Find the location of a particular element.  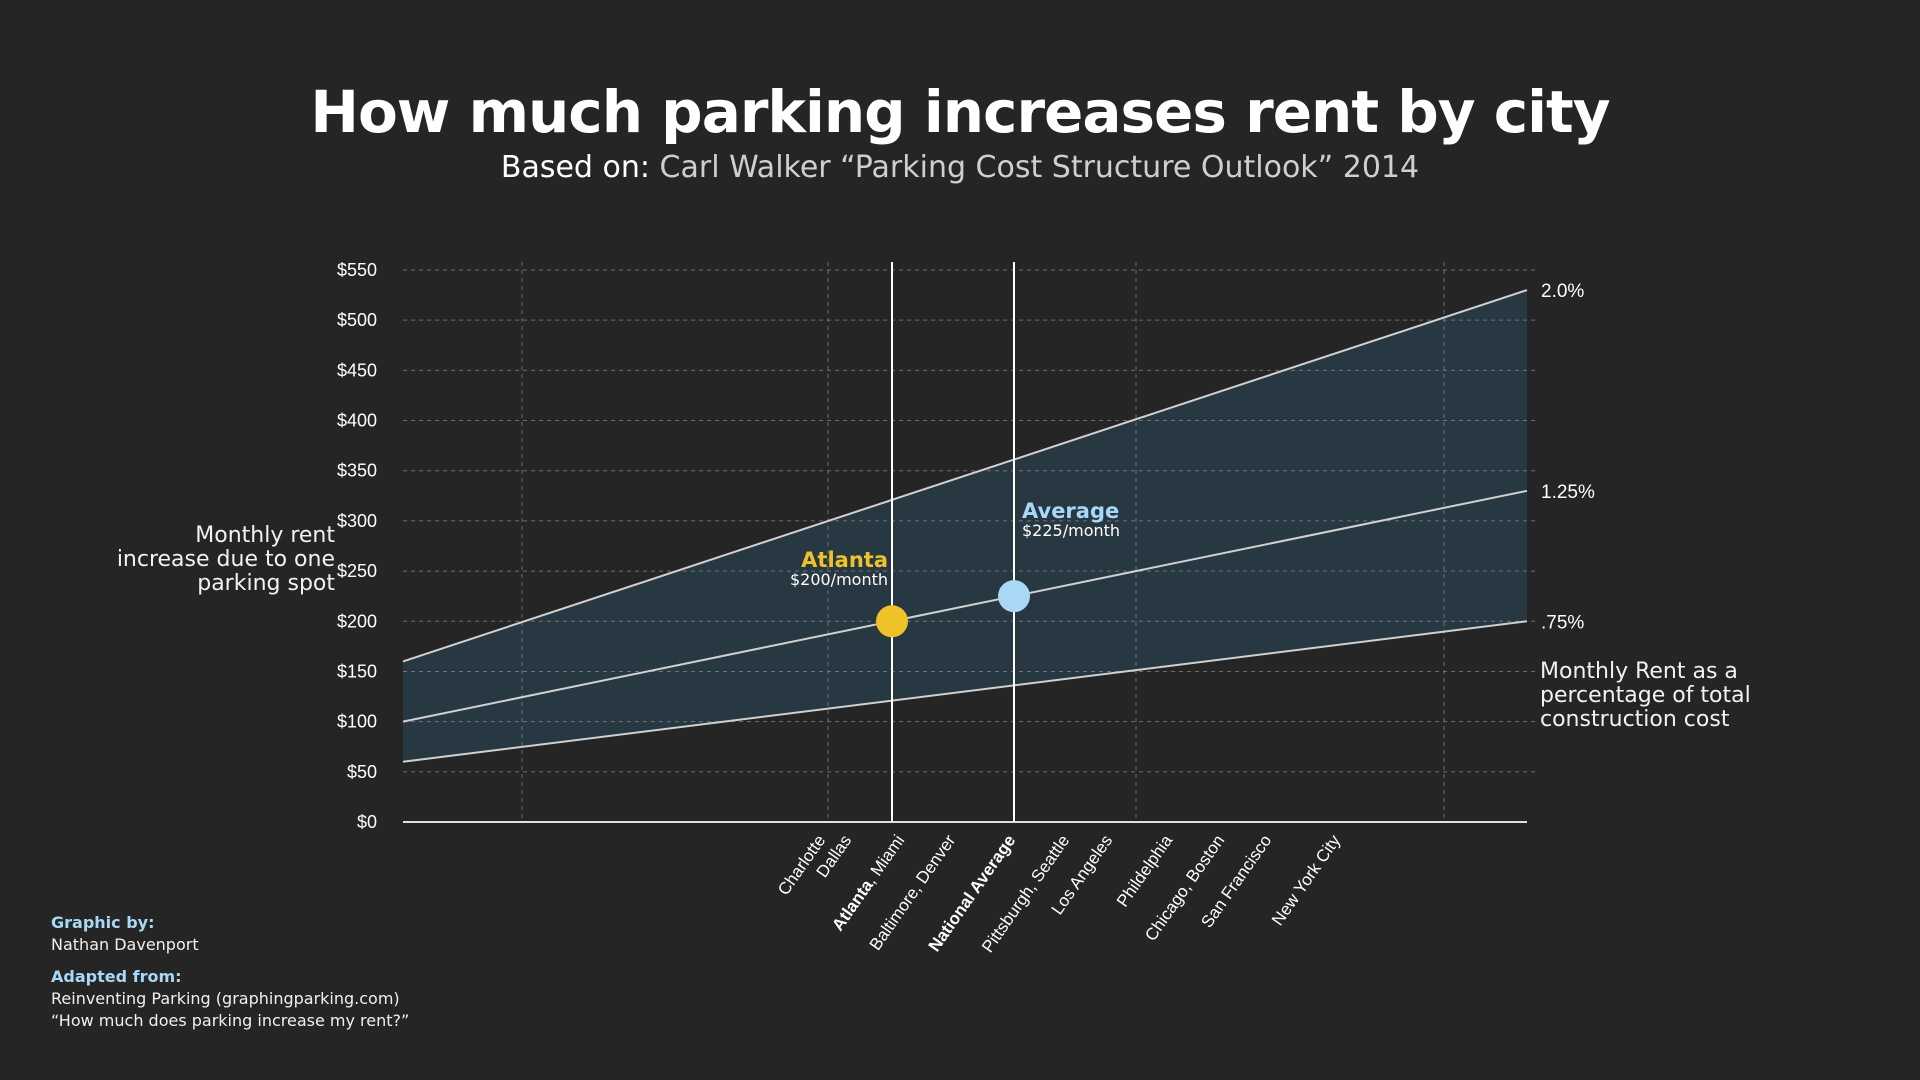

subtitle-lead: Based on: is located at coordinates (575, 167).